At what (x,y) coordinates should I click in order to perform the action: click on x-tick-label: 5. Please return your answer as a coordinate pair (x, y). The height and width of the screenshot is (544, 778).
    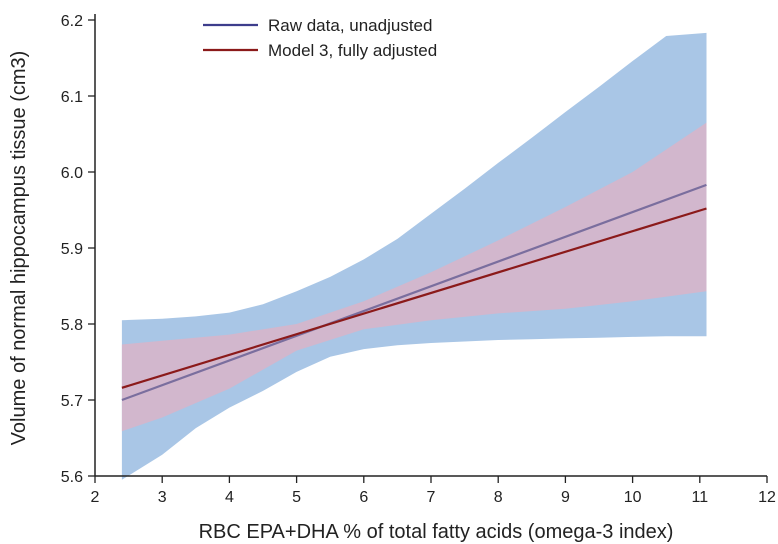
    Looking at the image, I should click on (296, 497).